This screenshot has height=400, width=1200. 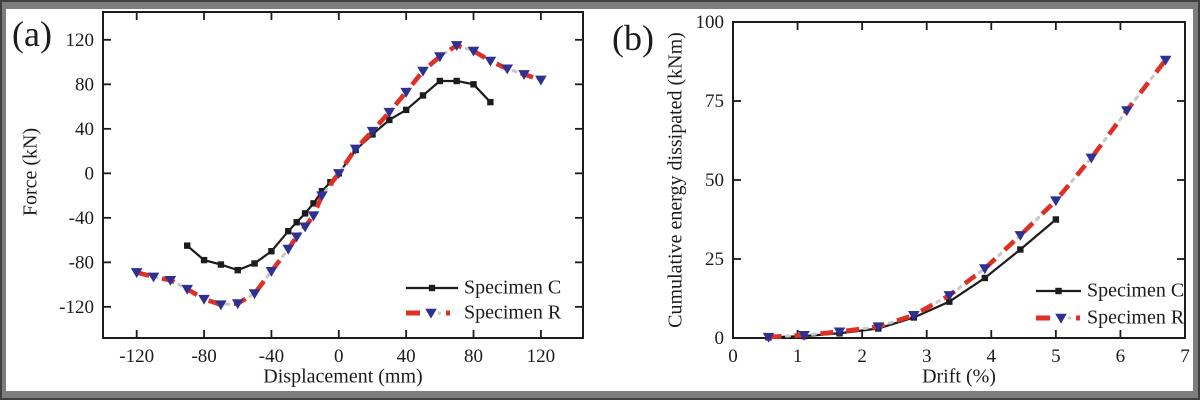 I want to click on chart-a-legend-sample-specimen-c, so click(x=432, y=288).